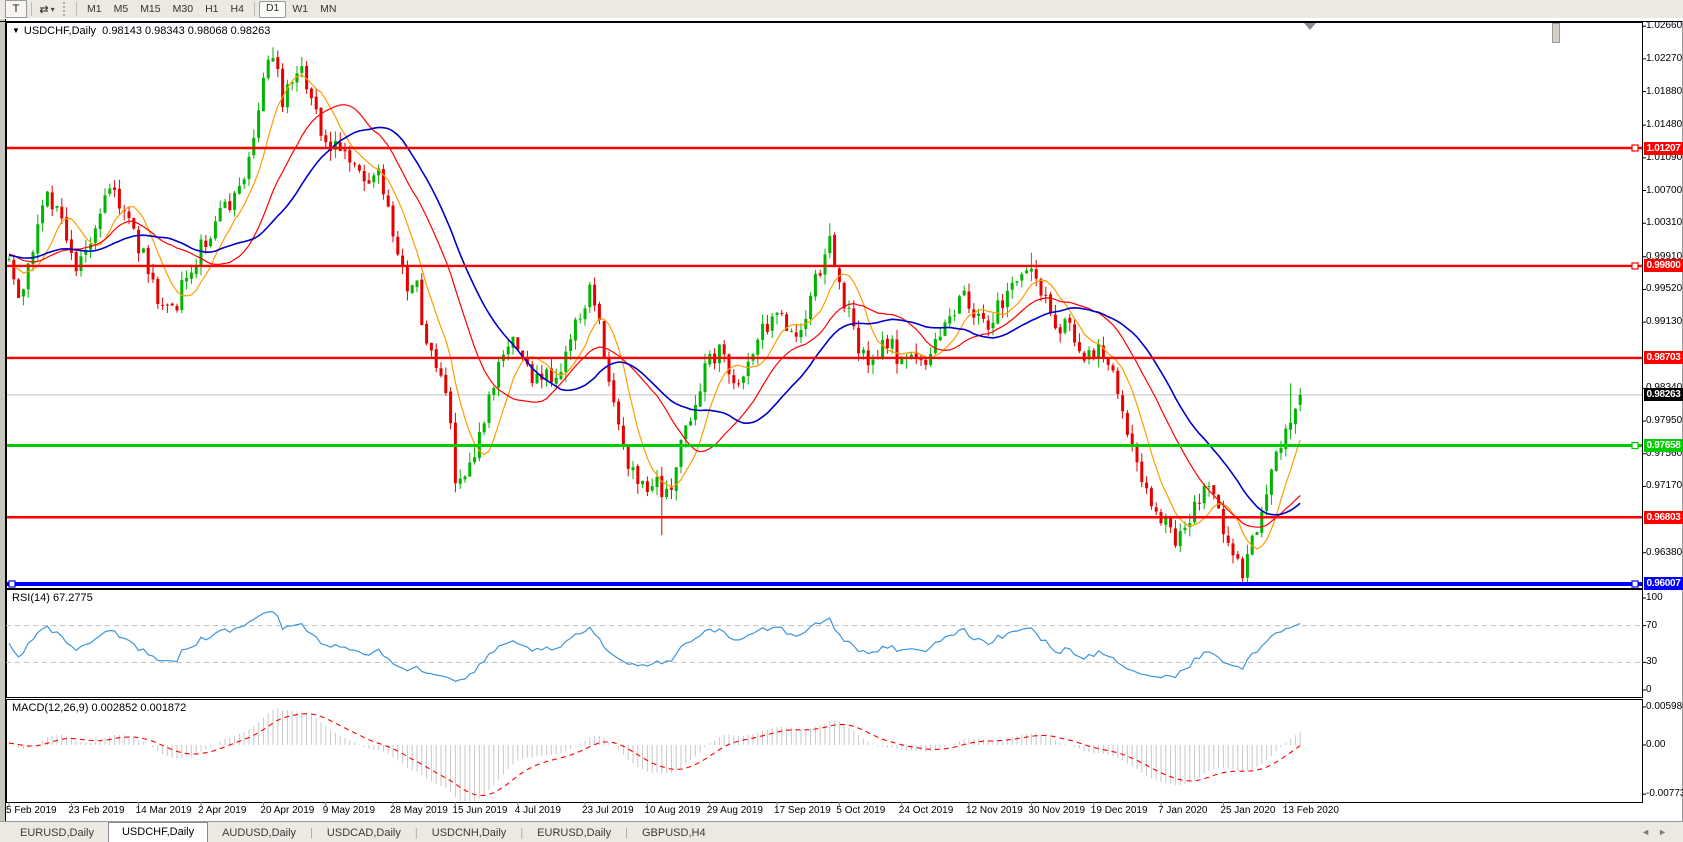 This screenshot has height=842, width=1683. What do you see at coordinates (349, 810) in the screenshot?
I see `date-label-66: 9 May 2019` at bounding box center [349, 810].